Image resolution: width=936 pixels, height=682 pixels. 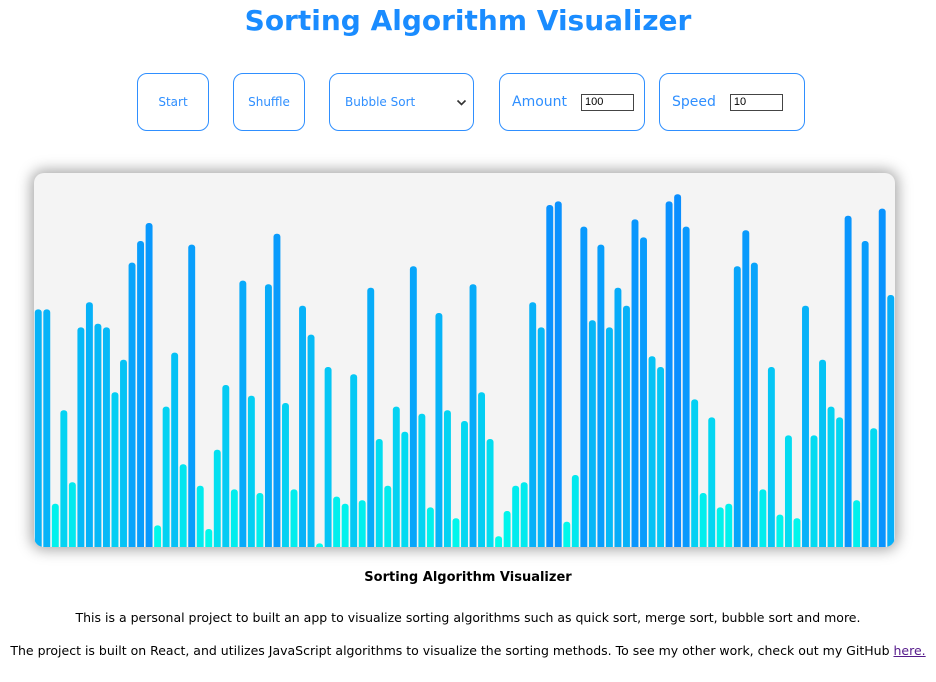 I want to click on github-link: here., so click(x=909, y=650).